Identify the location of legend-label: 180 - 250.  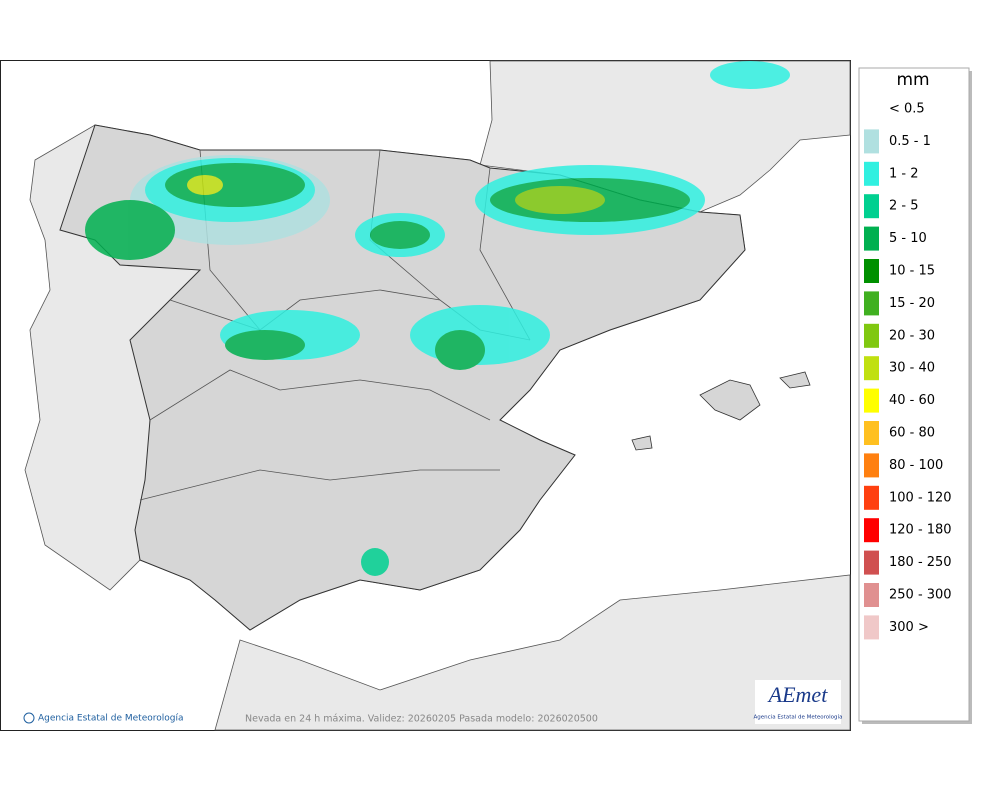
(920, 562).